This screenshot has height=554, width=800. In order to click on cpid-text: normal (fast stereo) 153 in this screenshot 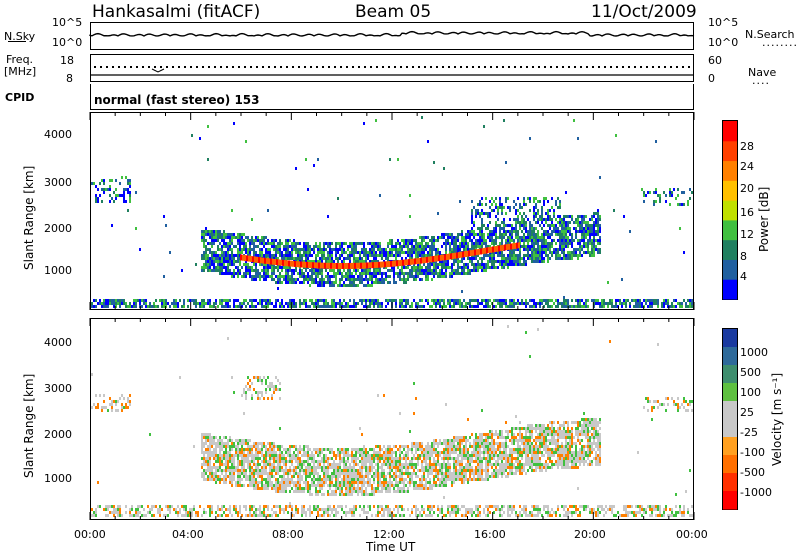, I will do `click(177, 100)`.